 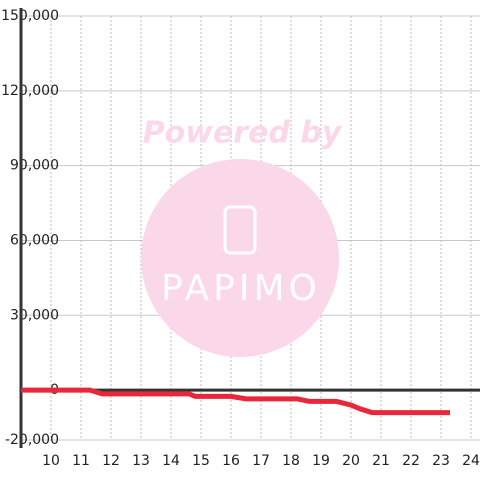 What do you see at coordinates (30, 91) in the screenshot?
I see `y-tick-label: 120,000` at bounding box center [30, 91].